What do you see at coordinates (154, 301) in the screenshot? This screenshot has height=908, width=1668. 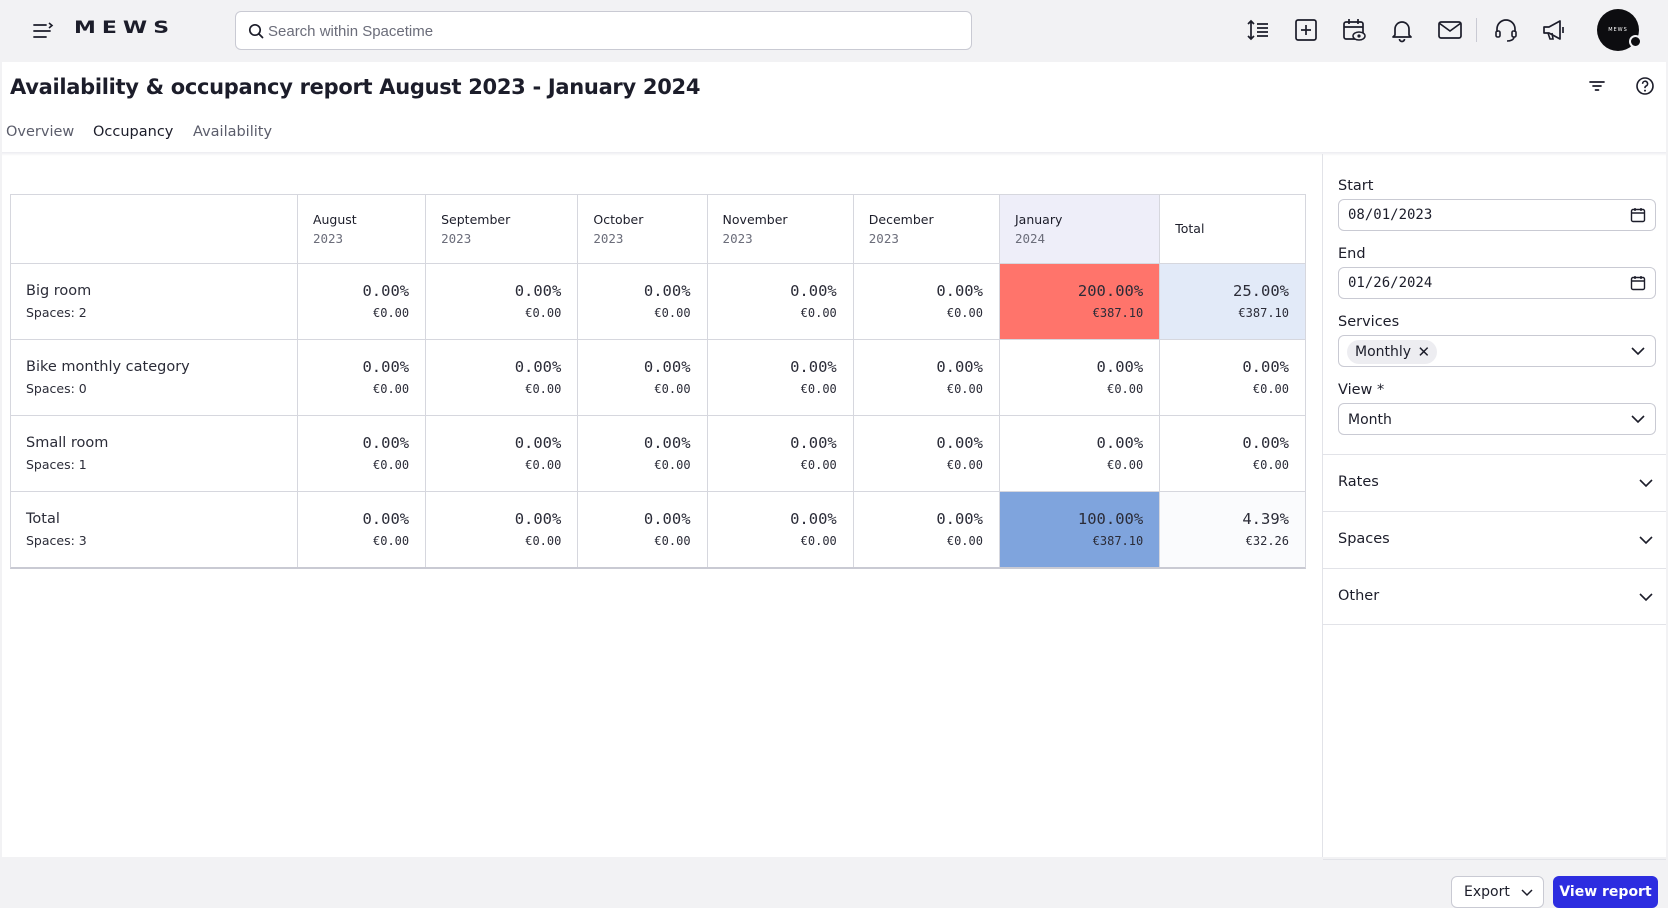 I see `row-label: Big room Spaces: 2` at bounding box center [154, 301].